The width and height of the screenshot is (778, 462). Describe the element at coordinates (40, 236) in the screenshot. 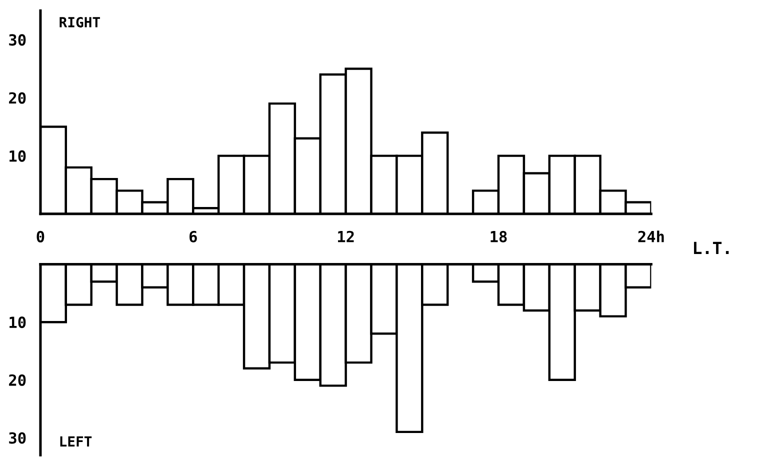

I see `x-tick-label: 0` at that location.